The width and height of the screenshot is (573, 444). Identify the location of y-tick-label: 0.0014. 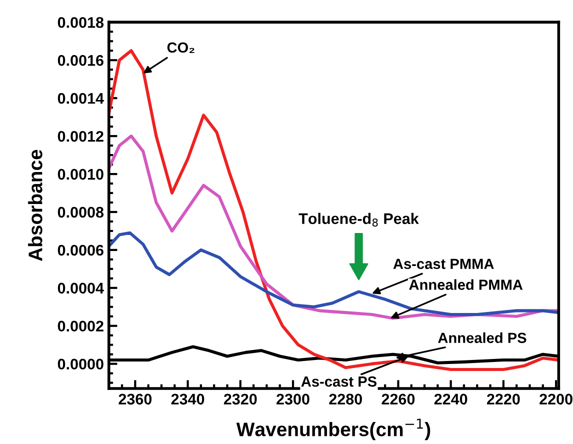
(81, 98).